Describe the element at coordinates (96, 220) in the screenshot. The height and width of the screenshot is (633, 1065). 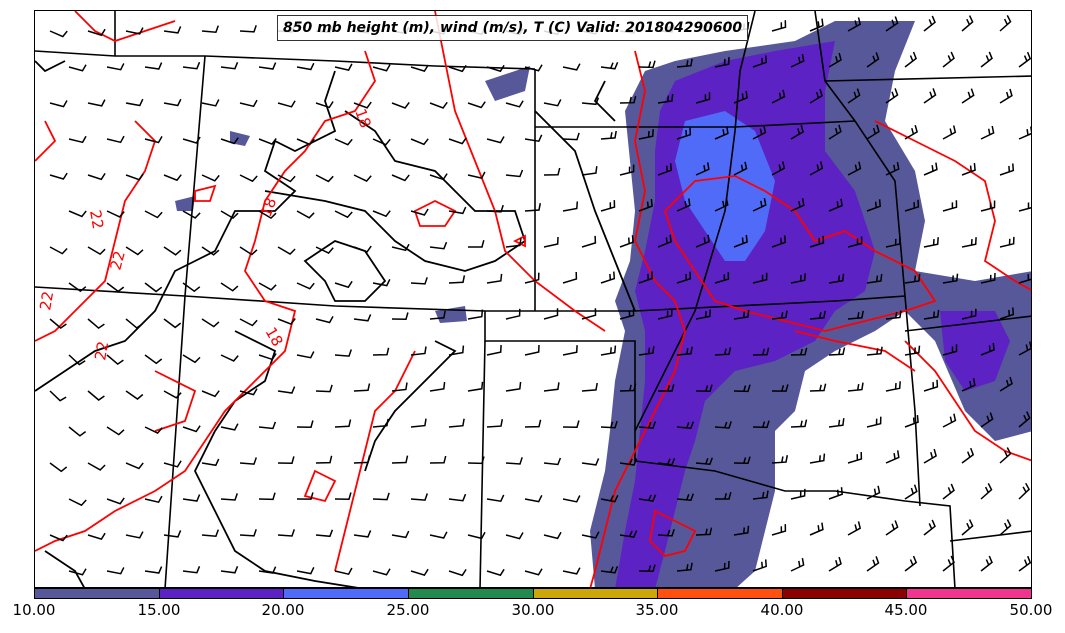
I see `contour-label-22-a: 22` at that location.